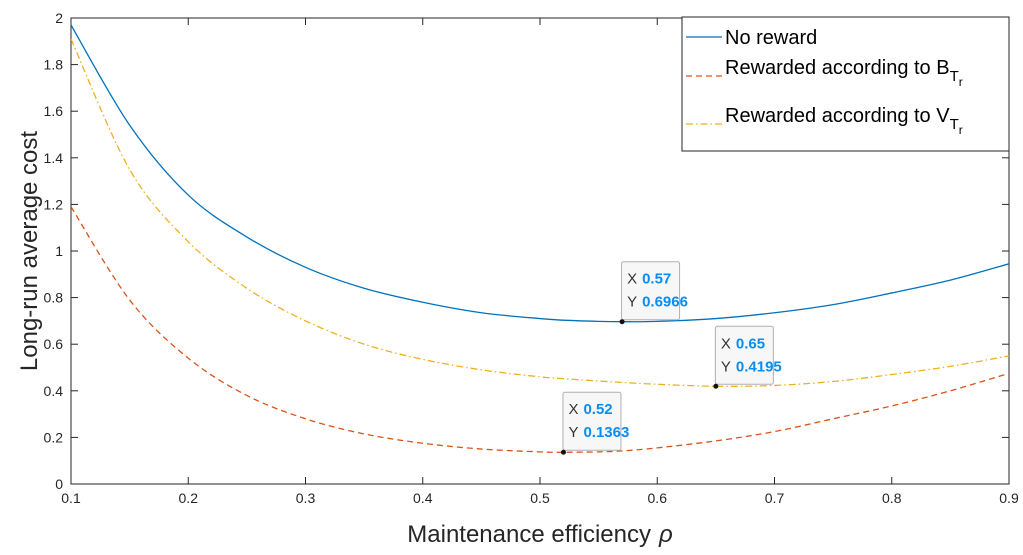 This screenshot has height=555, width=1023. I want to click on y-tick-label: 1.4, so click(54, 158).